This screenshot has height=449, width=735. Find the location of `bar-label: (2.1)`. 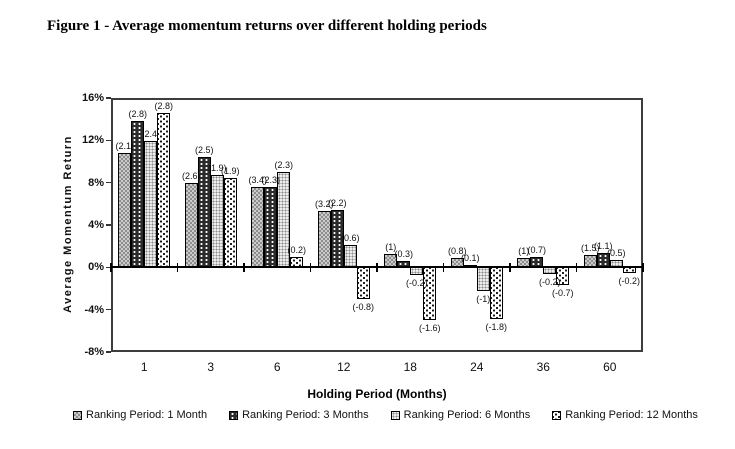

bar-label: (2.1) is located at coordinates (124, 146).